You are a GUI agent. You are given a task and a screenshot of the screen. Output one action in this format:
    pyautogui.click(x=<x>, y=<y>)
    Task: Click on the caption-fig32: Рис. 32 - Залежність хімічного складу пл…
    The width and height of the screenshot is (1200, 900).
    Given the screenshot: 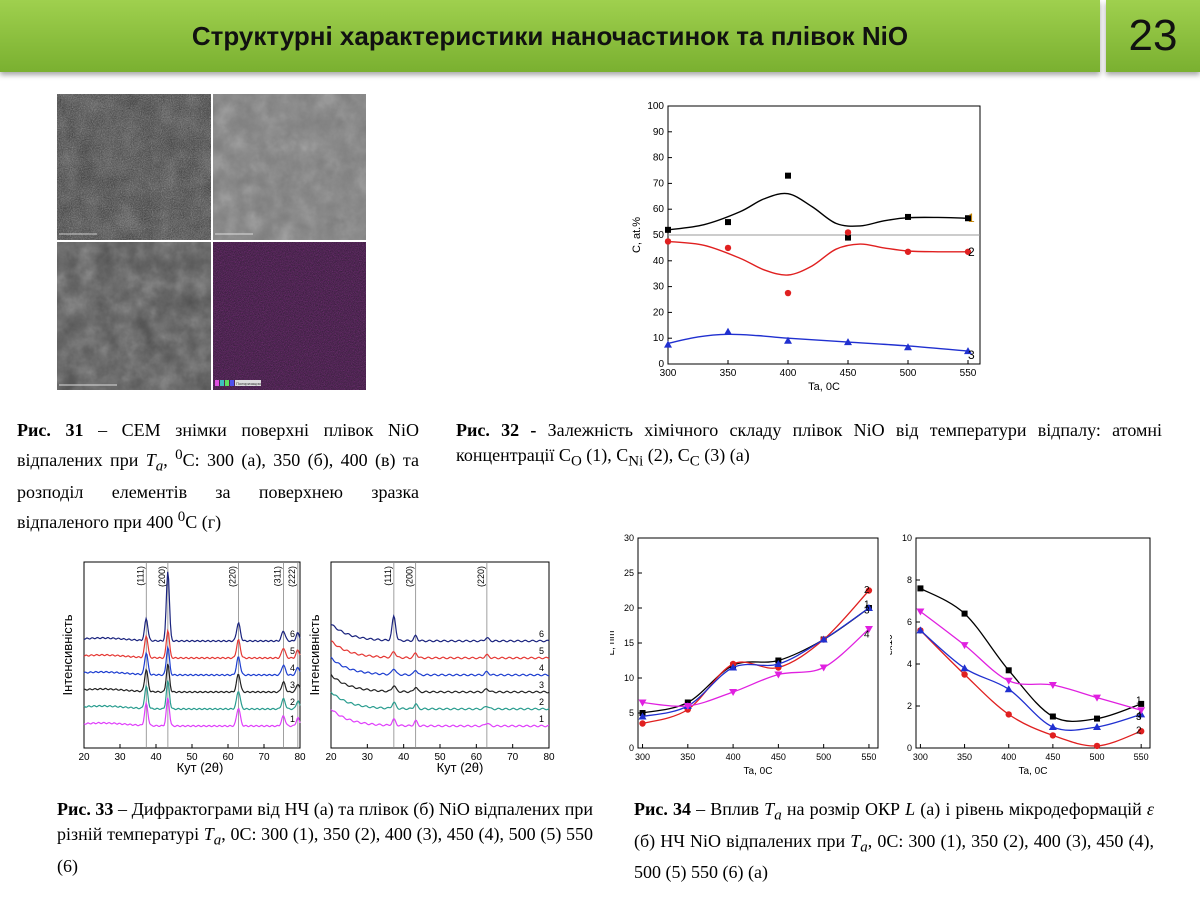 What is the action you would take?
    pyautogui.click(x=809, y=445)
    